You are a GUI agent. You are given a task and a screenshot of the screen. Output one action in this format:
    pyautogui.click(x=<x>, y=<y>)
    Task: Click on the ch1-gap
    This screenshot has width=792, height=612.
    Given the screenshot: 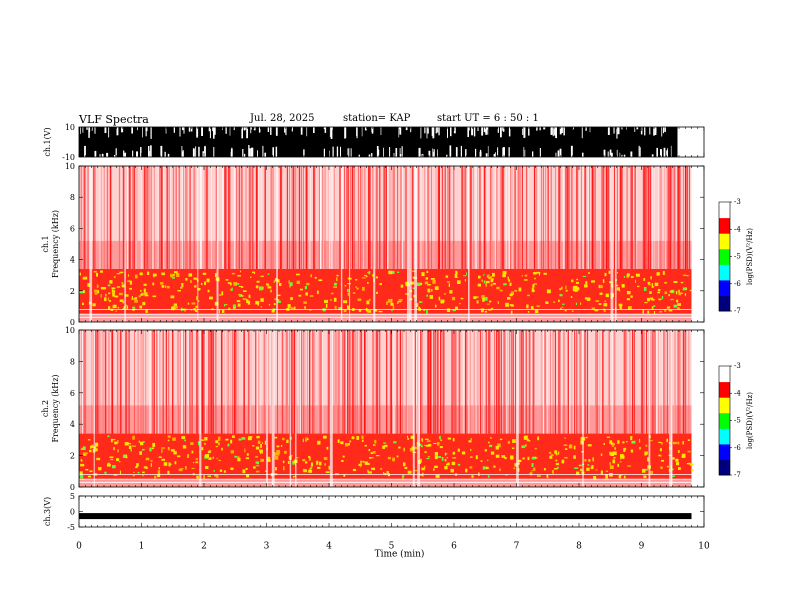 What is the action you would take?
    pyautogui.click(x=217, y=244)
    